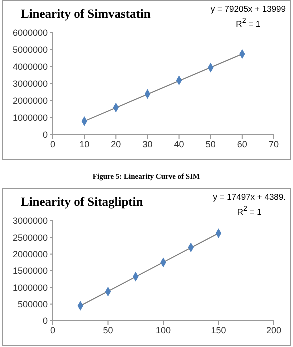 The height and width of the screenshot is (347, 293). Describe the element at coordinates (30, 271) in the screenshot. I see `y-tick-label: 1500000` at that location.